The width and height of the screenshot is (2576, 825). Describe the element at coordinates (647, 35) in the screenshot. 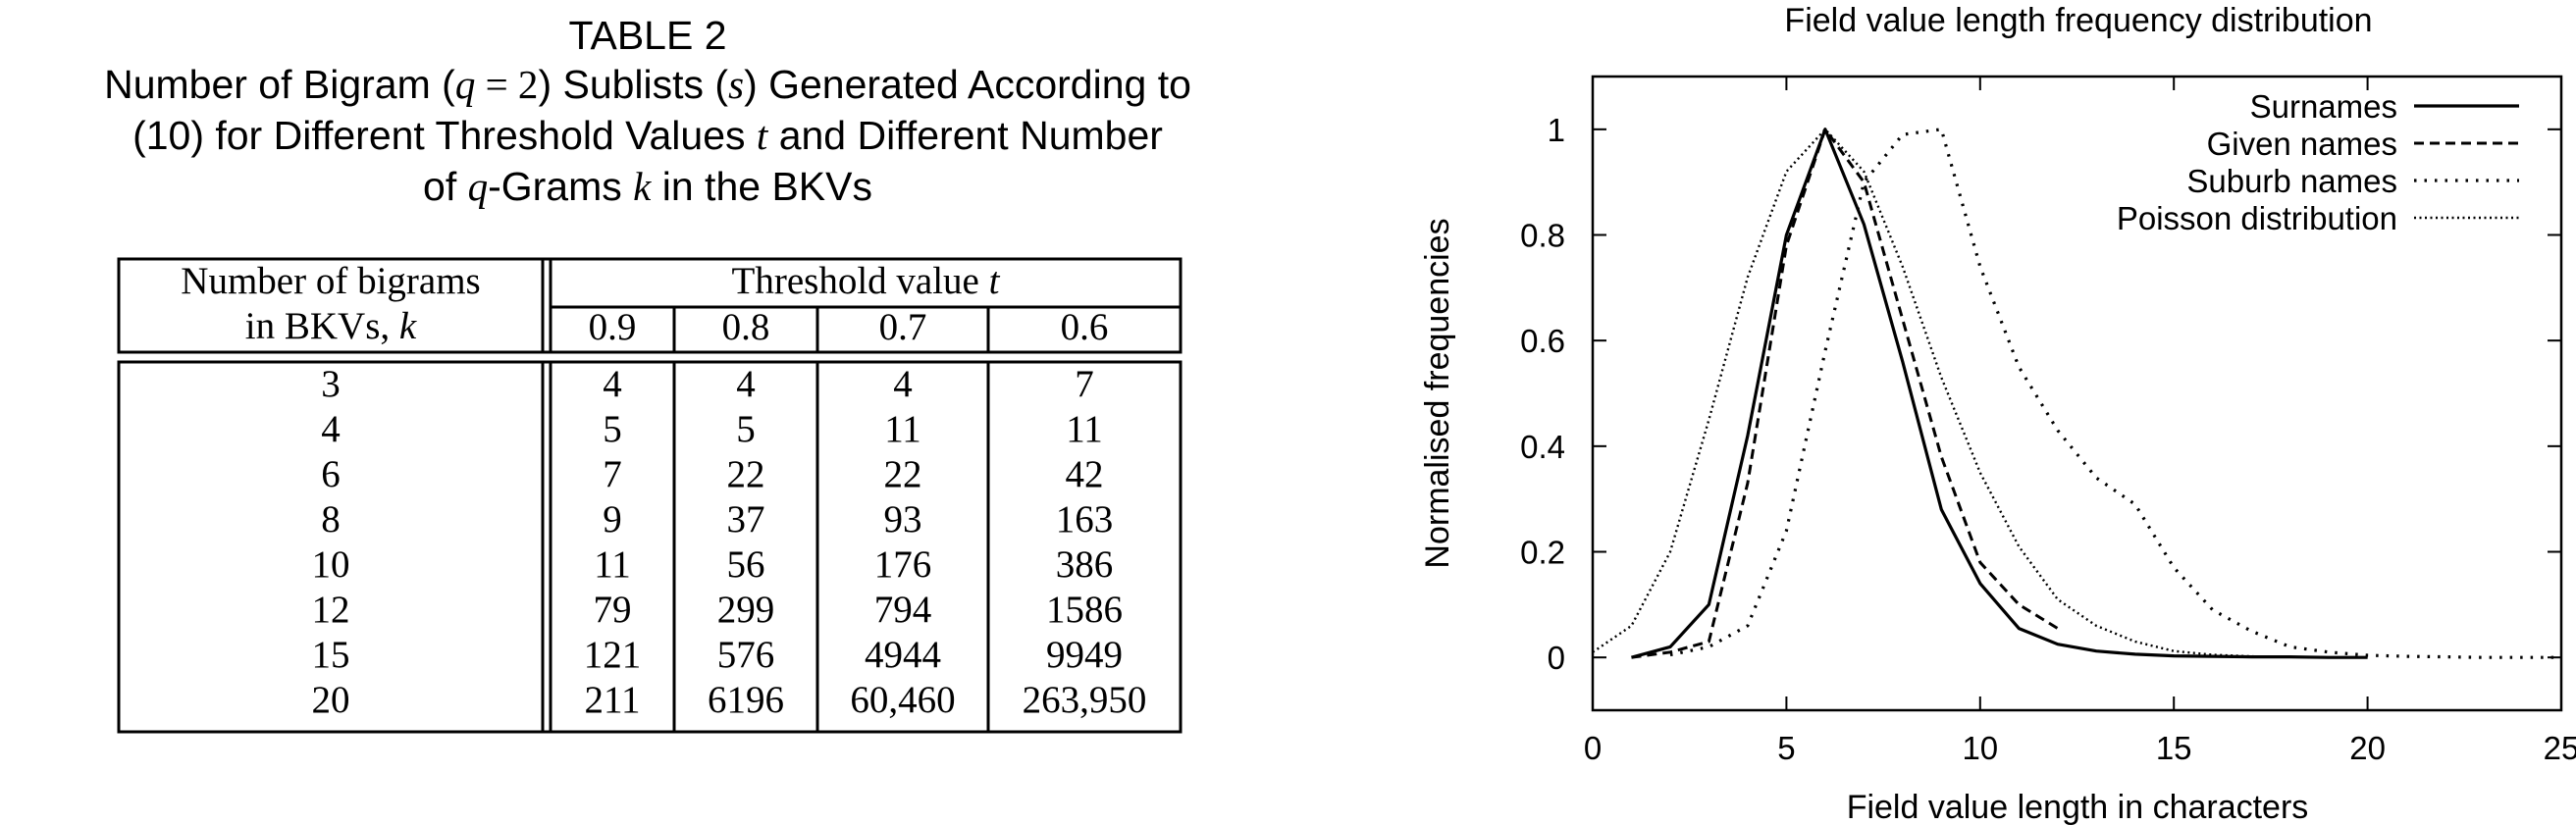

I see `table-label: TABLE 2` at that location.